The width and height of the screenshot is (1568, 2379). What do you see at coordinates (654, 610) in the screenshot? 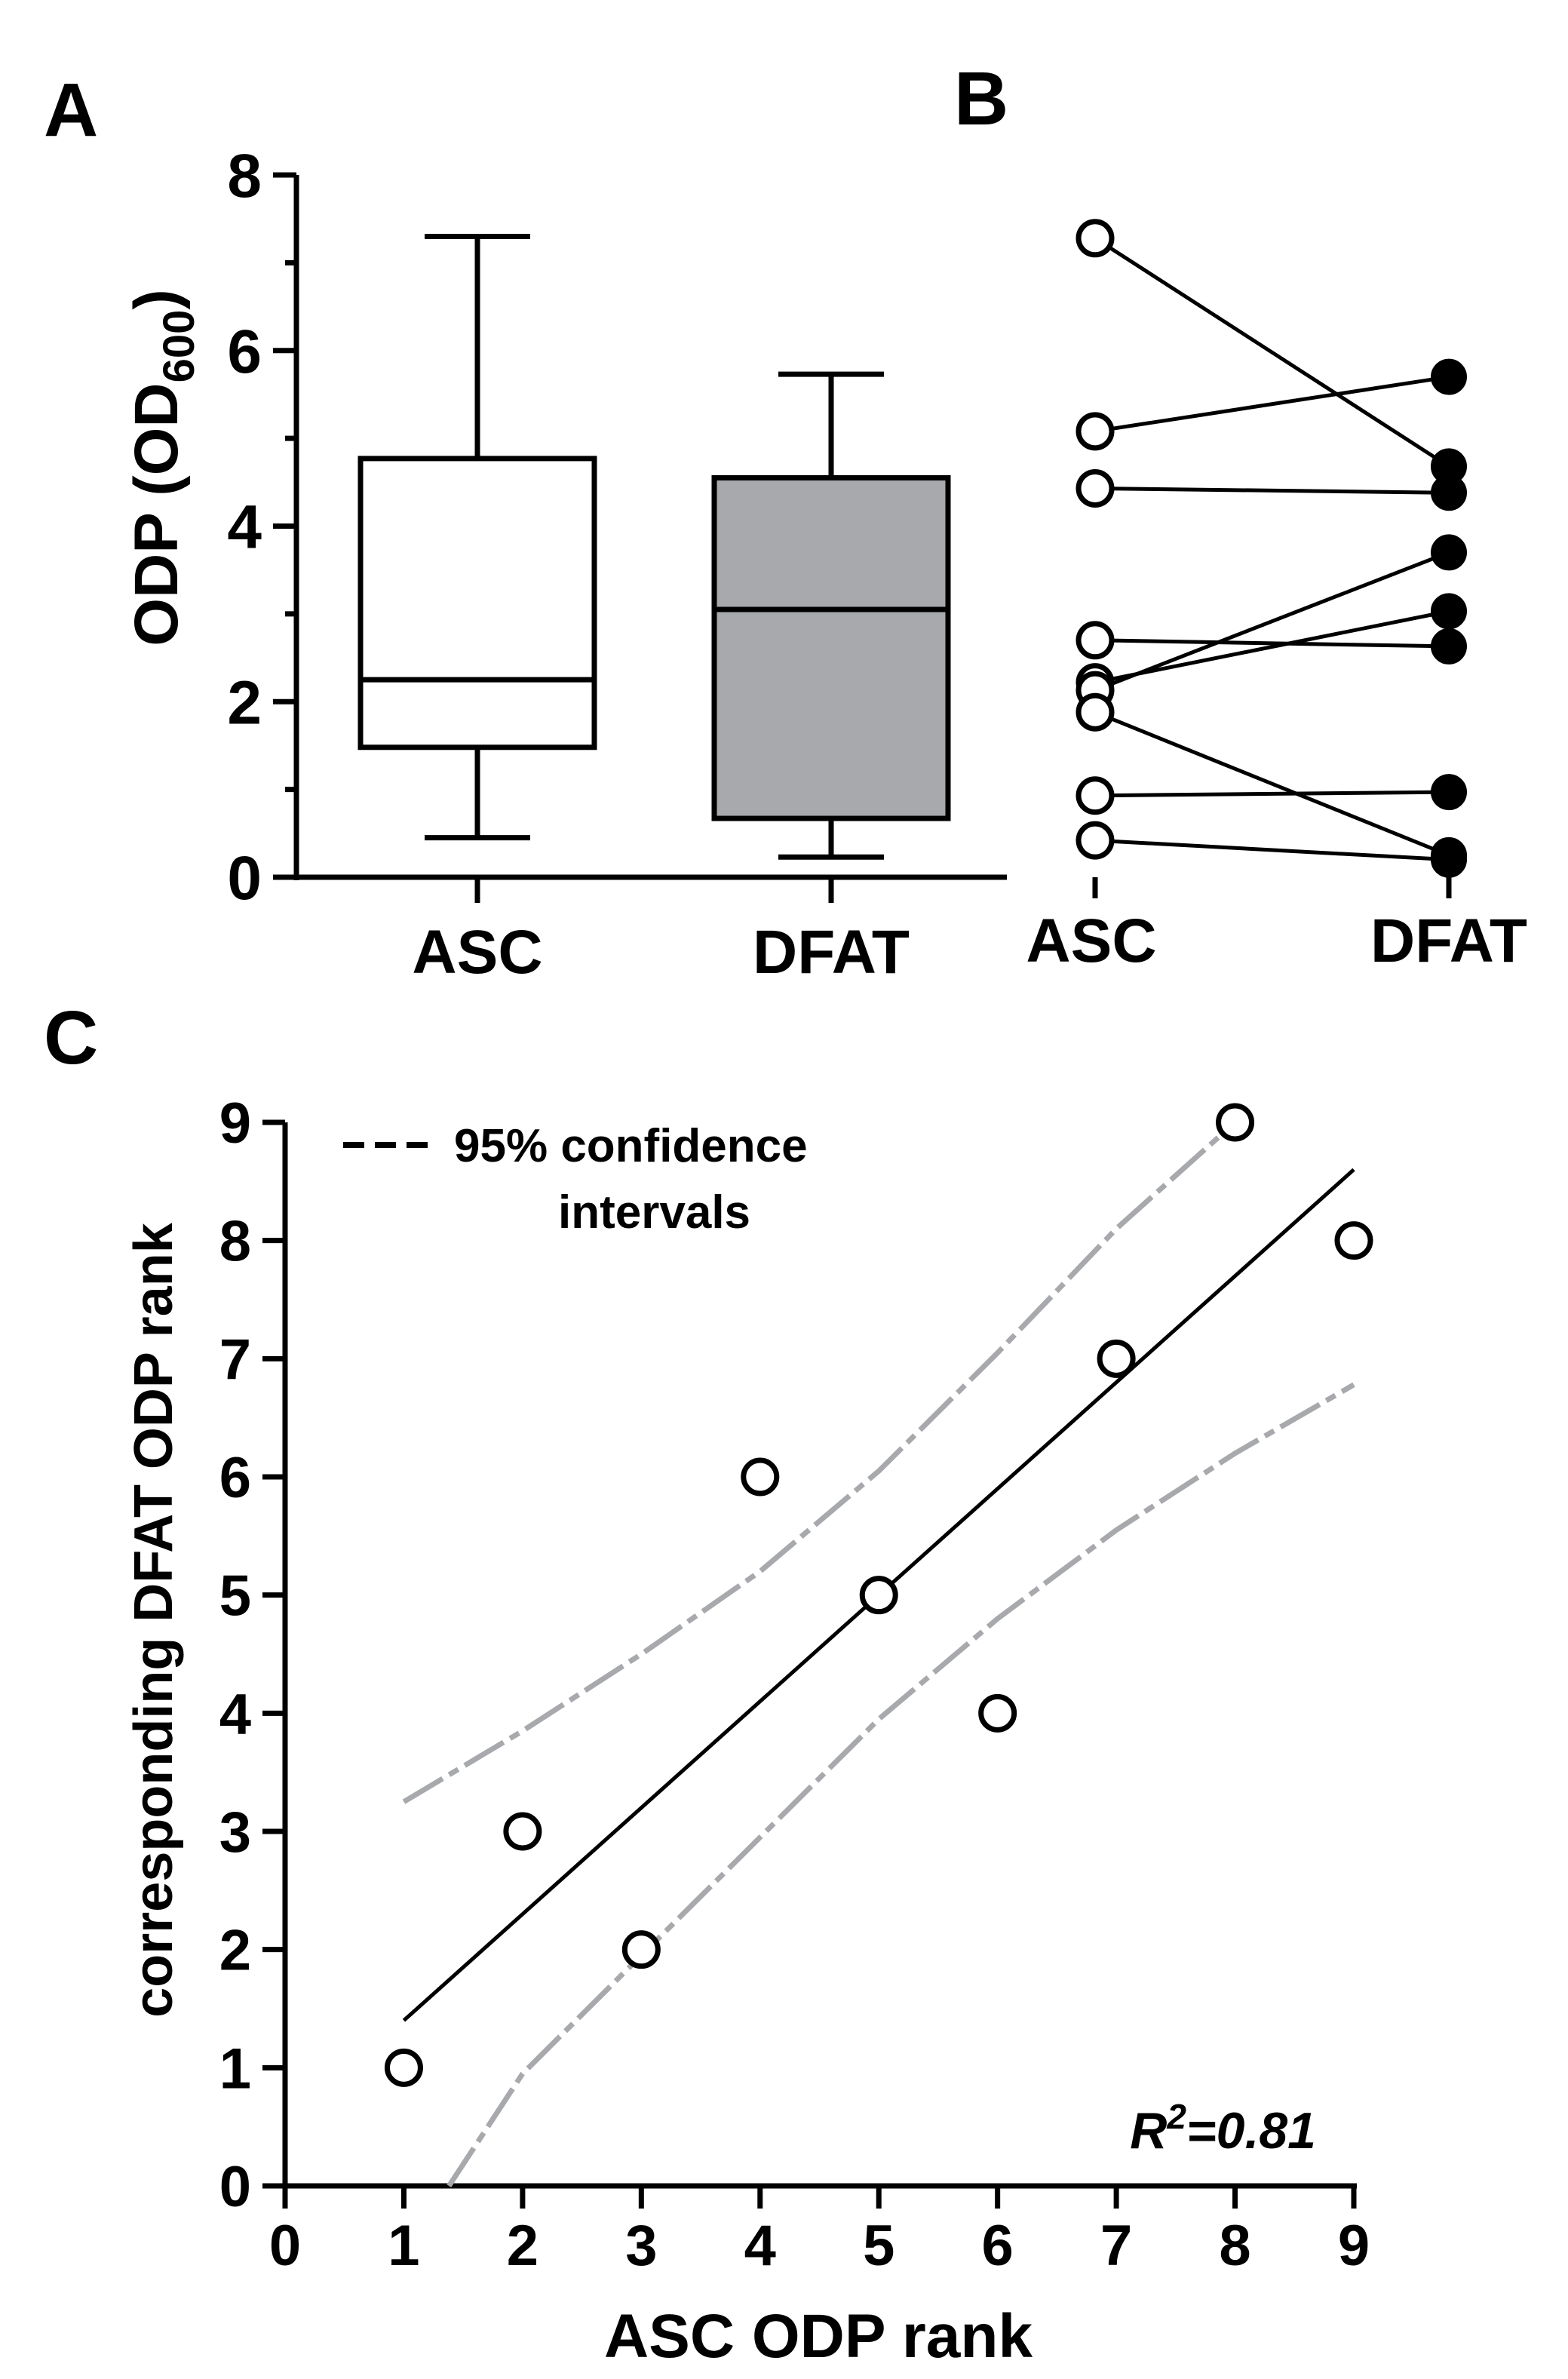
I see `panel-a-boxes: ASC DFAT` at bounding box center [654, 610].